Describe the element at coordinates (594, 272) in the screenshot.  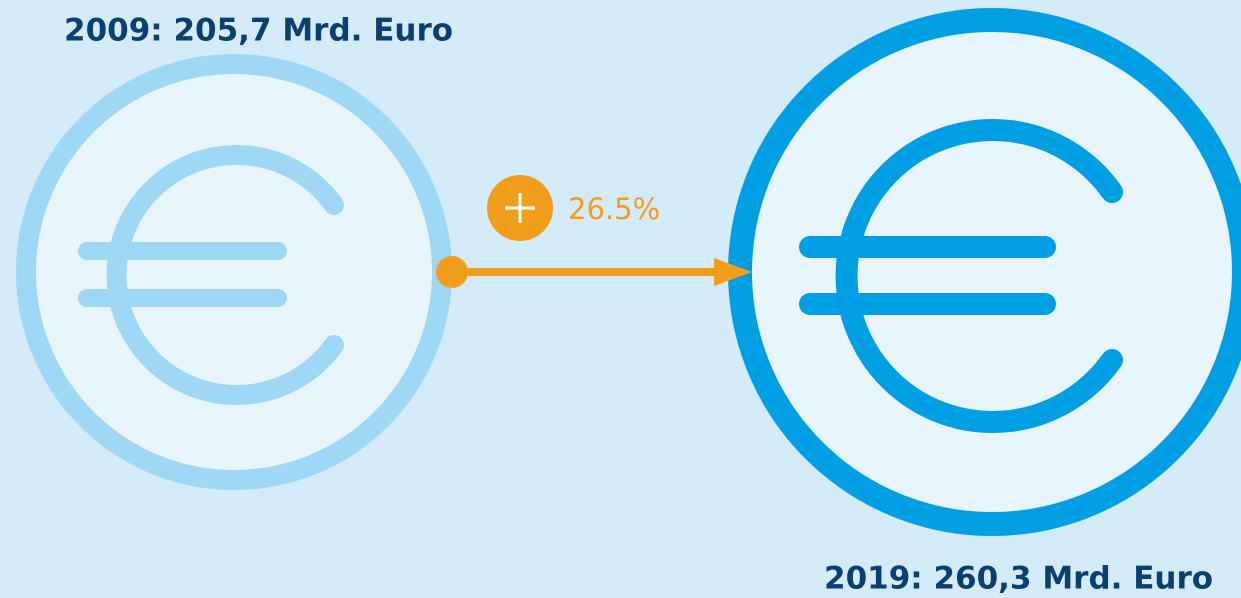
I see `growth-arrow` at that location.